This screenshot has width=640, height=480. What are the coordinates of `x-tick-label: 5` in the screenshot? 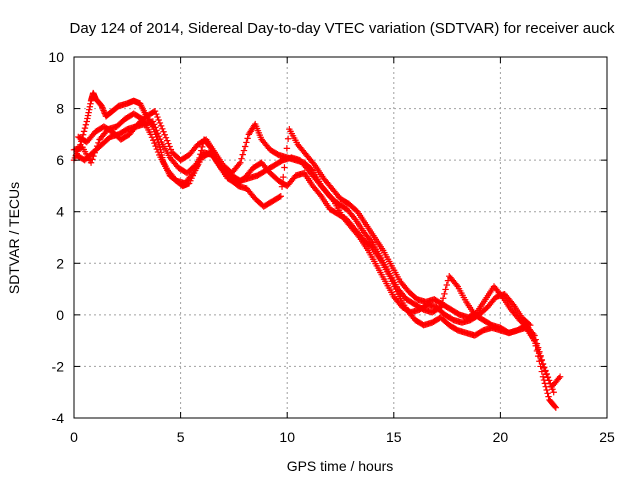 It's located at (181, 437).